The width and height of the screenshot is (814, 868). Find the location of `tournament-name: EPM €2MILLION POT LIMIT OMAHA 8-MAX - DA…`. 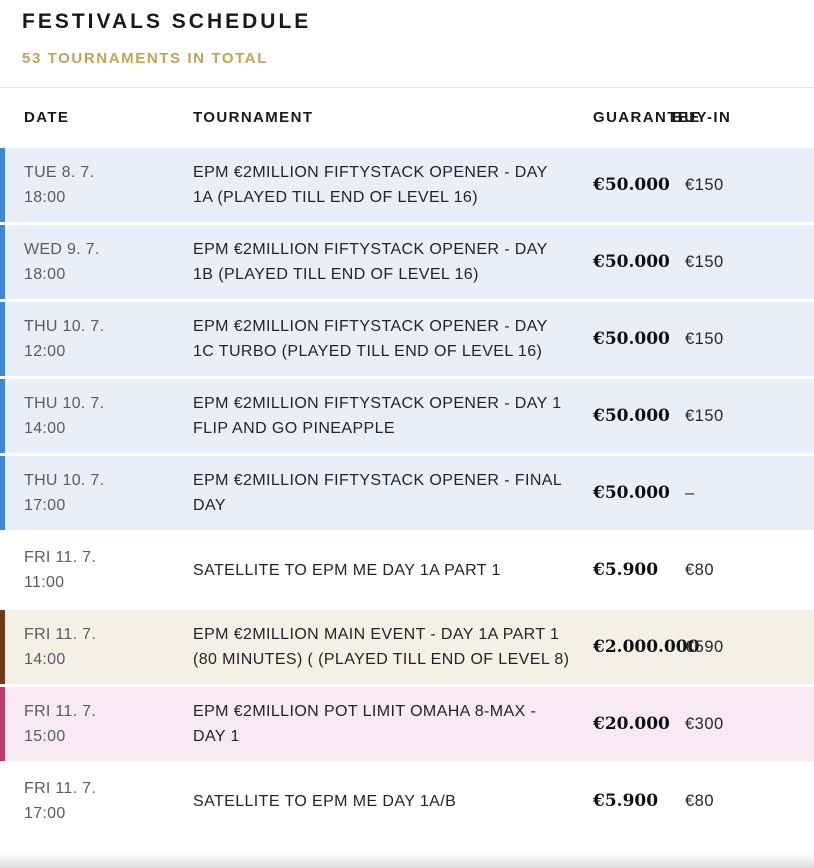

tournament-name: EPM €2MILLION POT LIMIT OMAHA 8-MAX - DA… is located at coordinates (365, 724).